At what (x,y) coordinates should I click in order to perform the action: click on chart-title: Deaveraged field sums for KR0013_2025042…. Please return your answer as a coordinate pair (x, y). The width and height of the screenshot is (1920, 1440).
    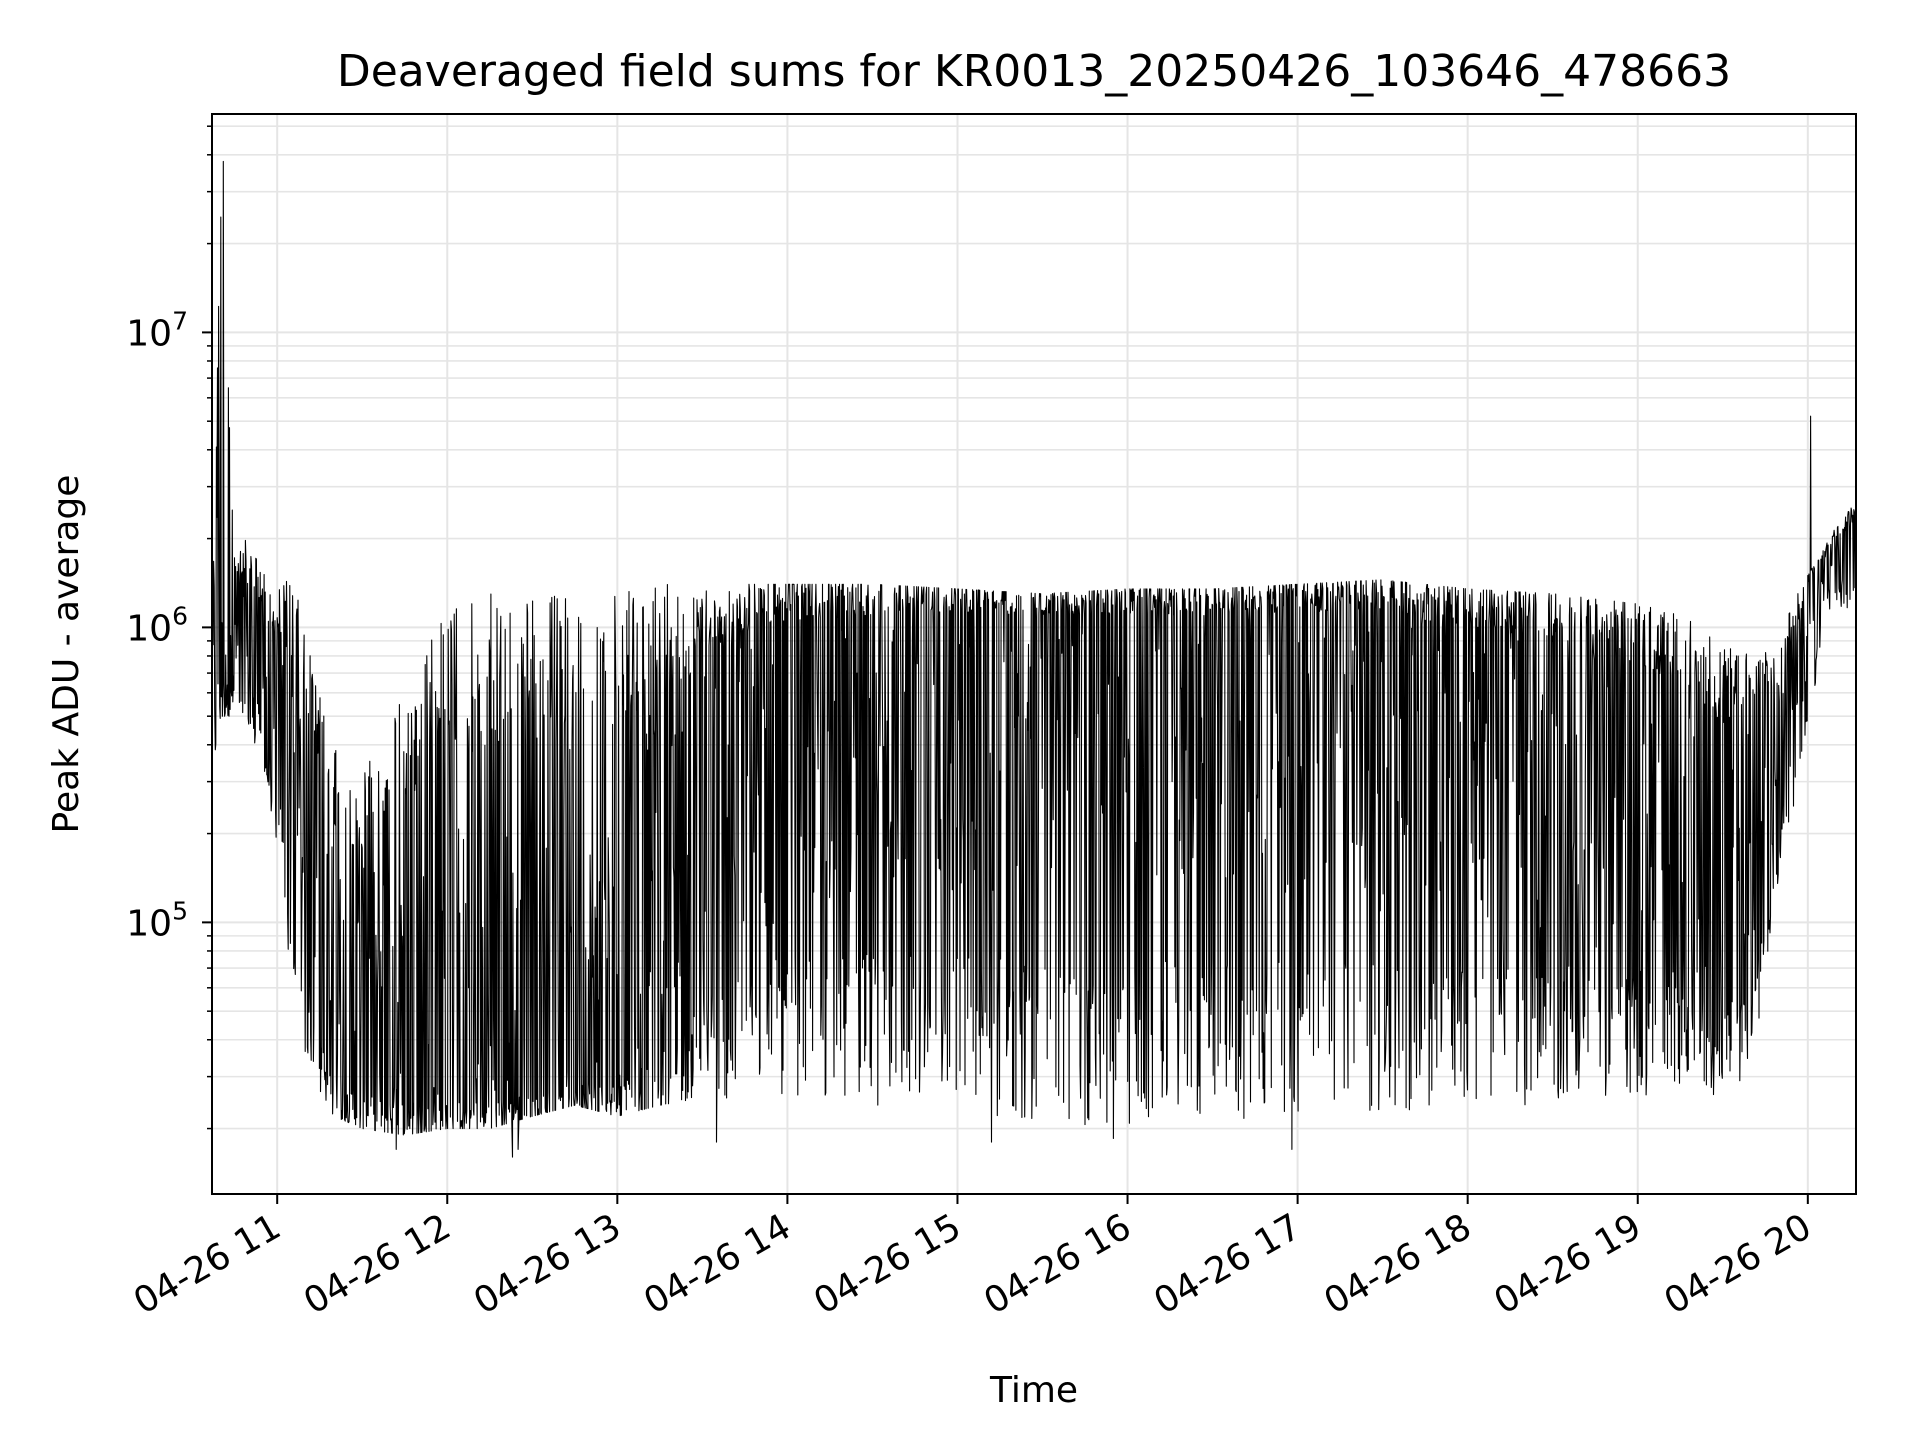
    Looking at the image, I should click on (1034, 71).